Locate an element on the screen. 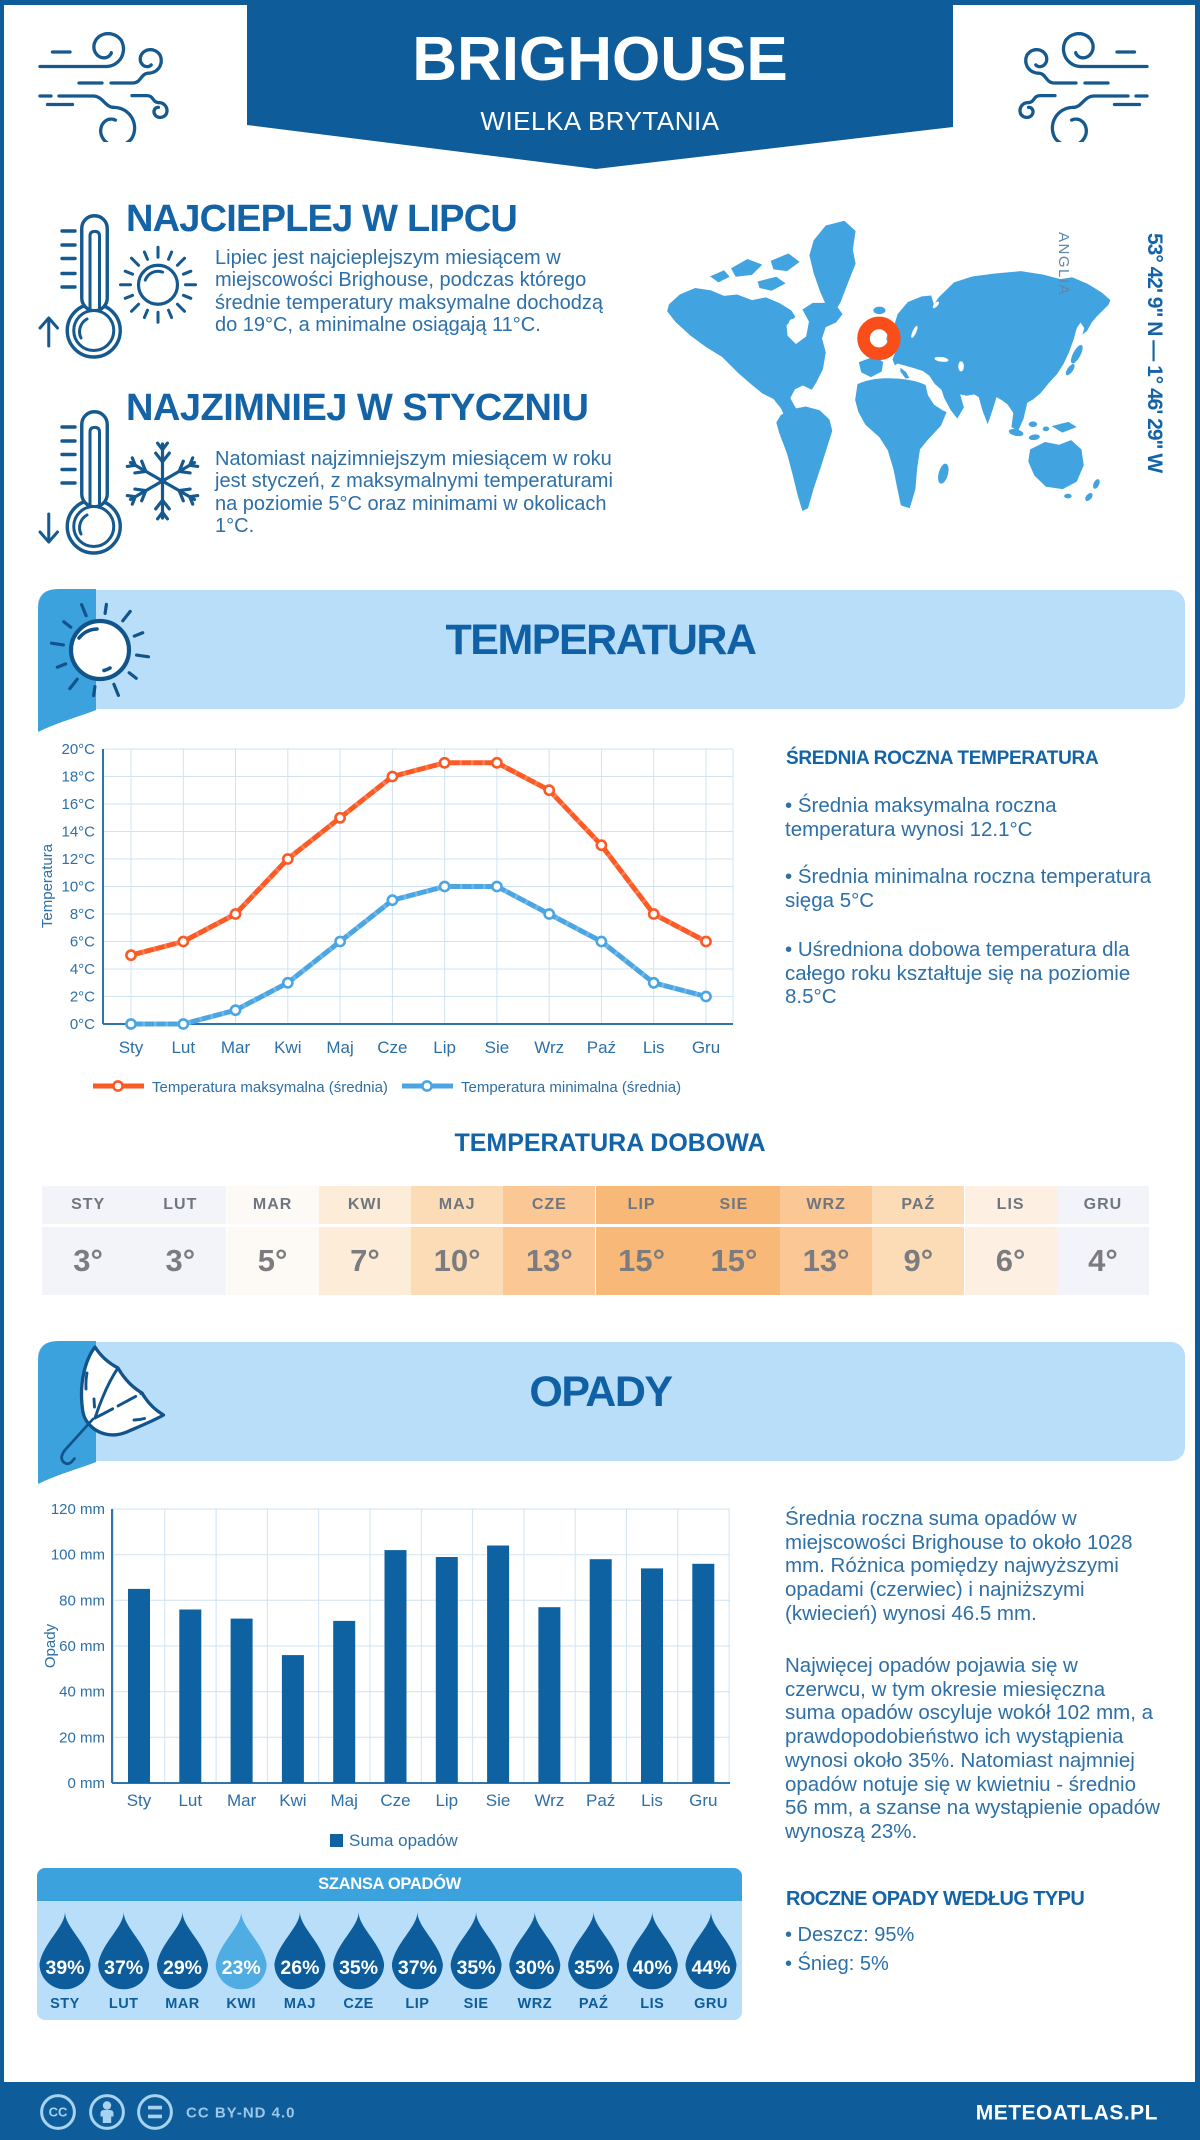 The height and width of the screenshot is (2140, 1200). svg-text: MAR is located at coordinates (182, 2004).